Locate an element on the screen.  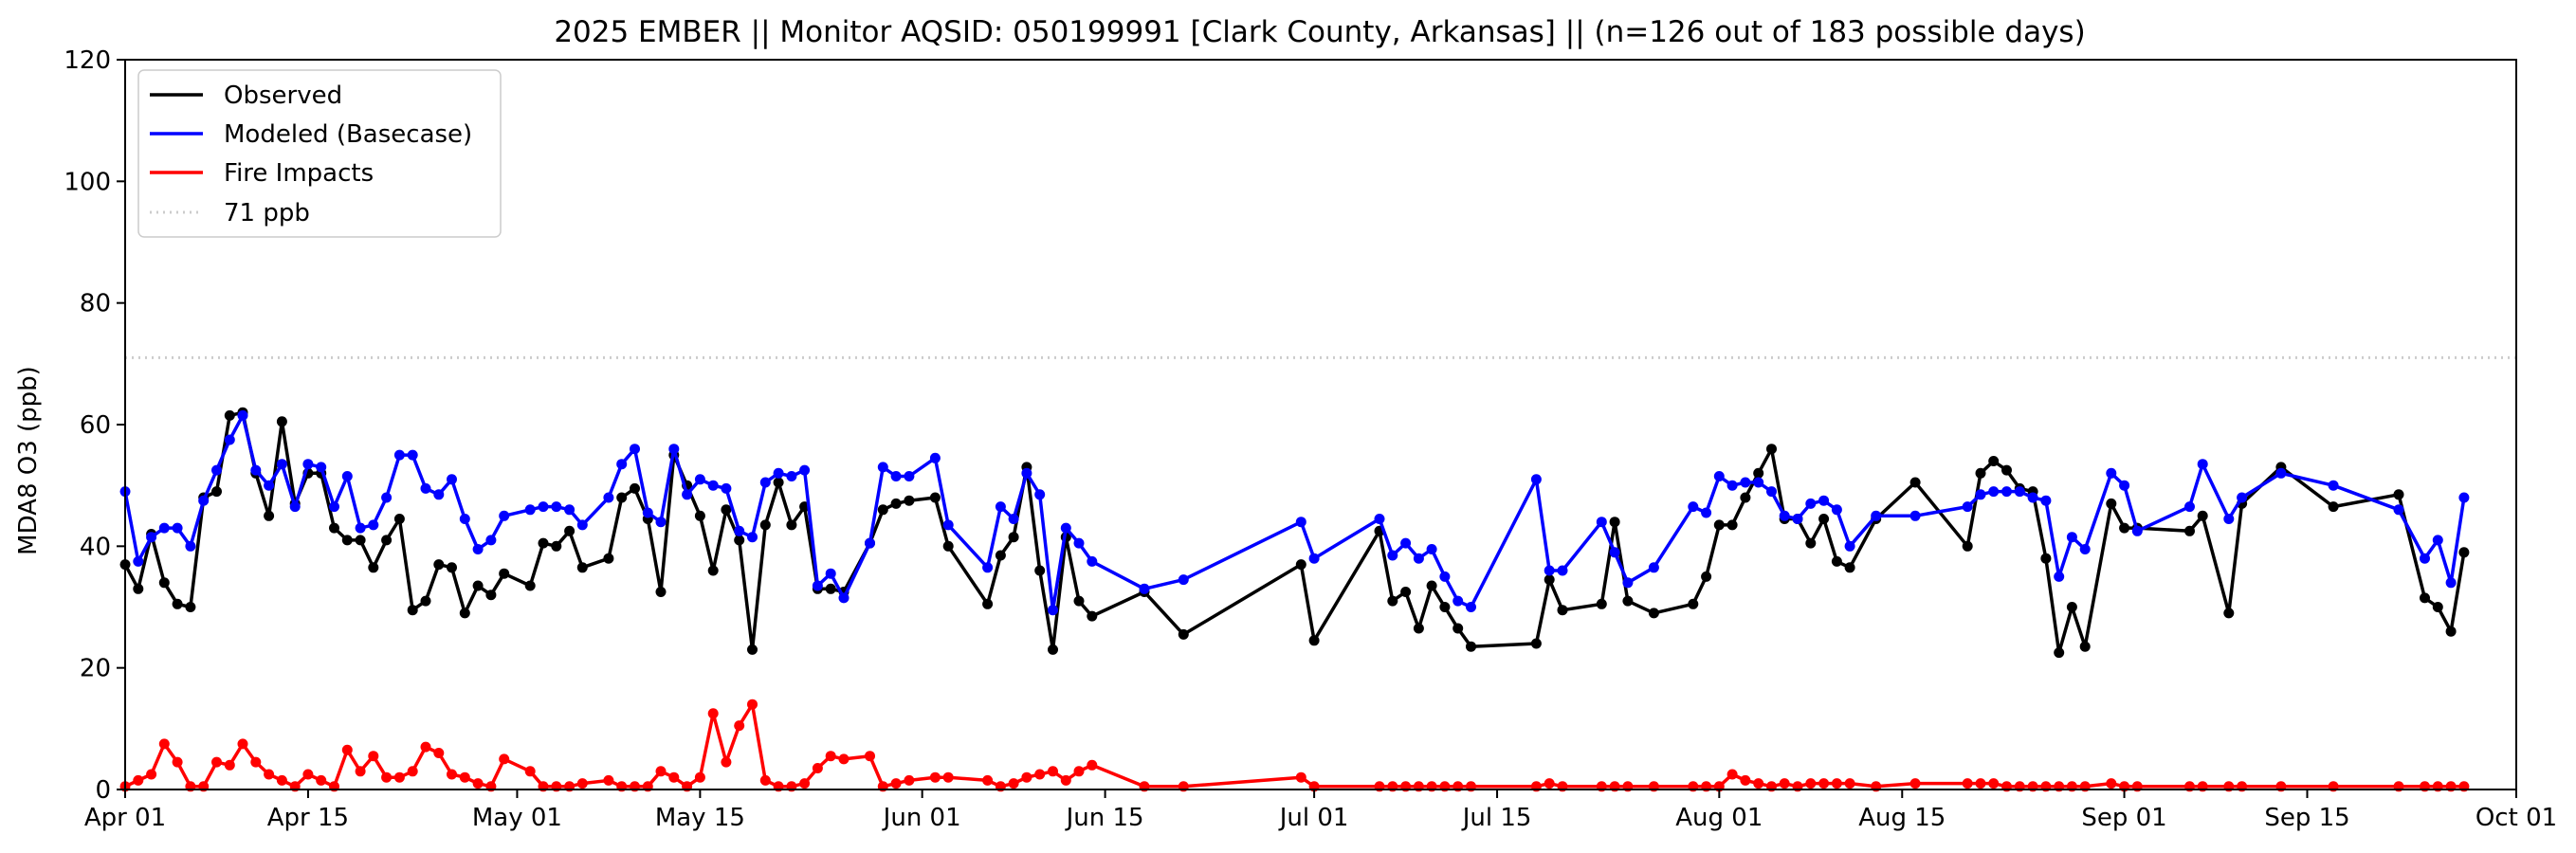
legend-modeled-label: Modeled (Basecase) is located at coordinates (348, 134).